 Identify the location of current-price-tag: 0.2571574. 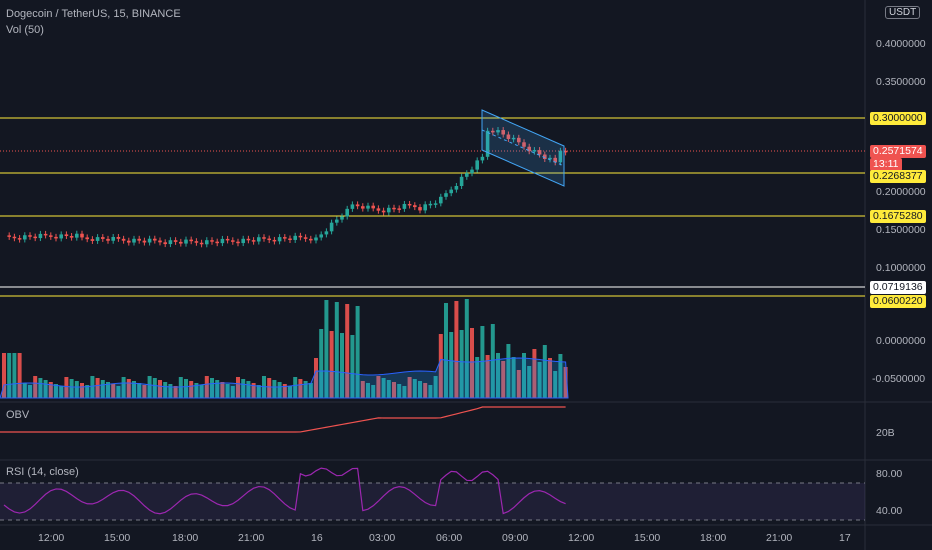
(898, 151).